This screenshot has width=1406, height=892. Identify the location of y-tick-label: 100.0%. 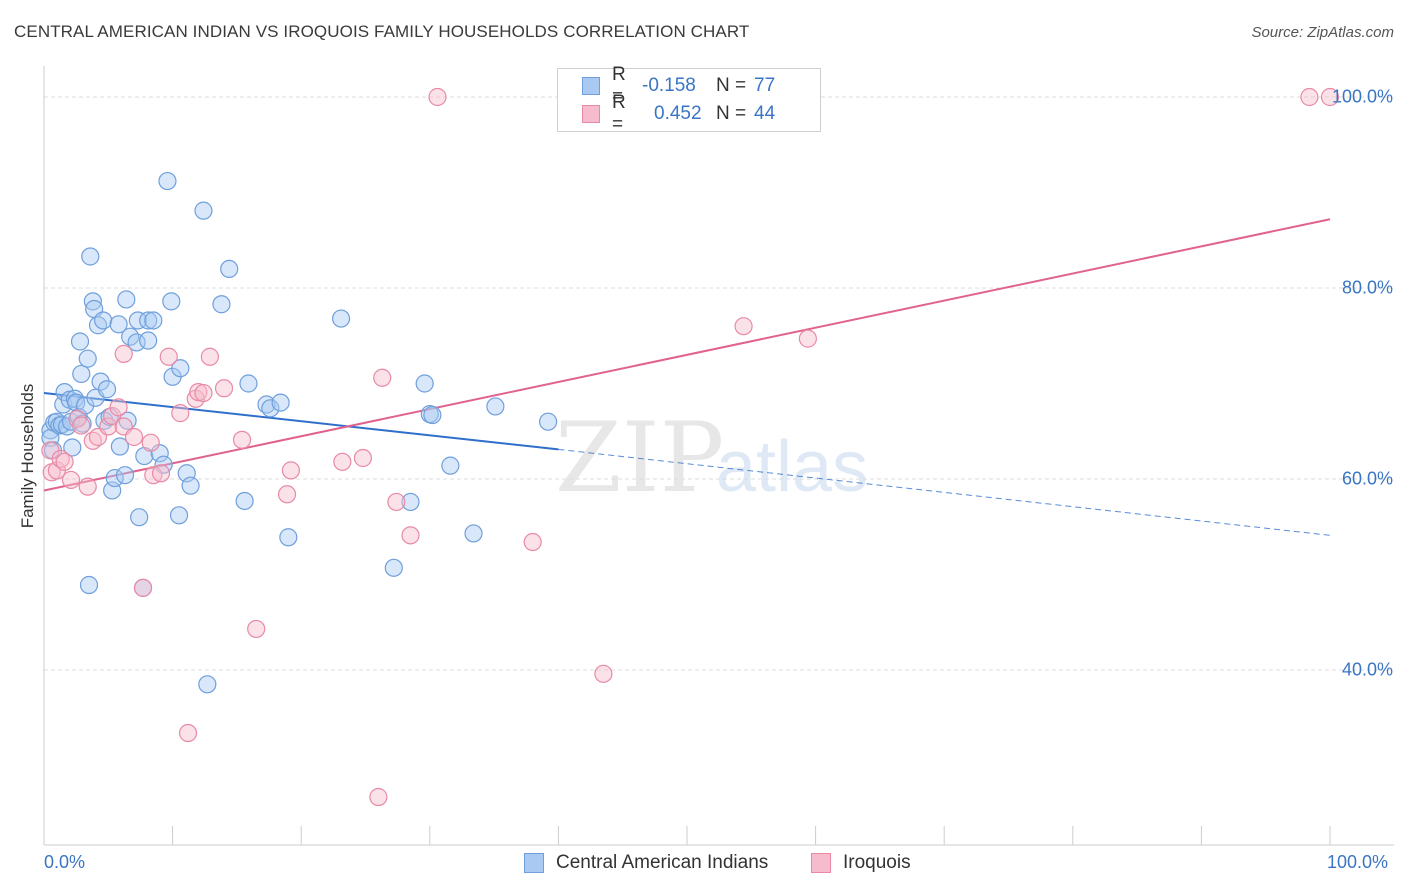
(1362, 96).